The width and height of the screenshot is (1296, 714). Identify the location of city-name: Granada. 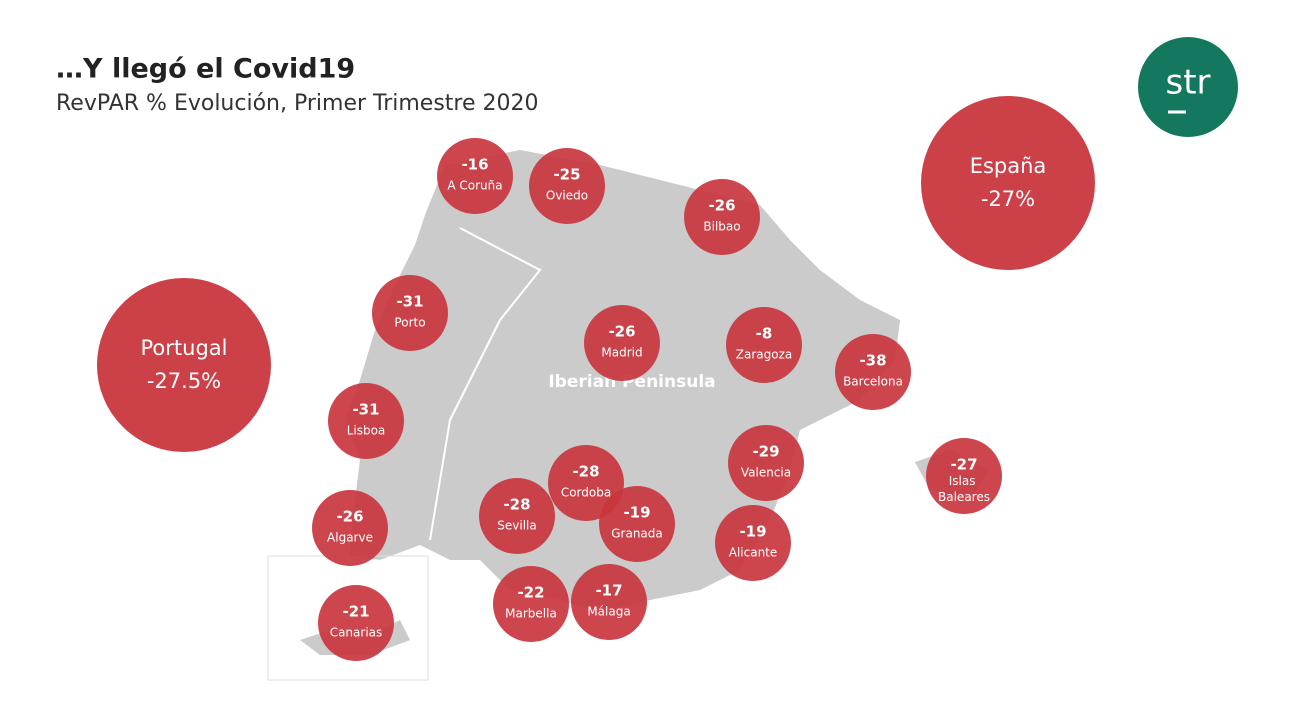
(637, 534).